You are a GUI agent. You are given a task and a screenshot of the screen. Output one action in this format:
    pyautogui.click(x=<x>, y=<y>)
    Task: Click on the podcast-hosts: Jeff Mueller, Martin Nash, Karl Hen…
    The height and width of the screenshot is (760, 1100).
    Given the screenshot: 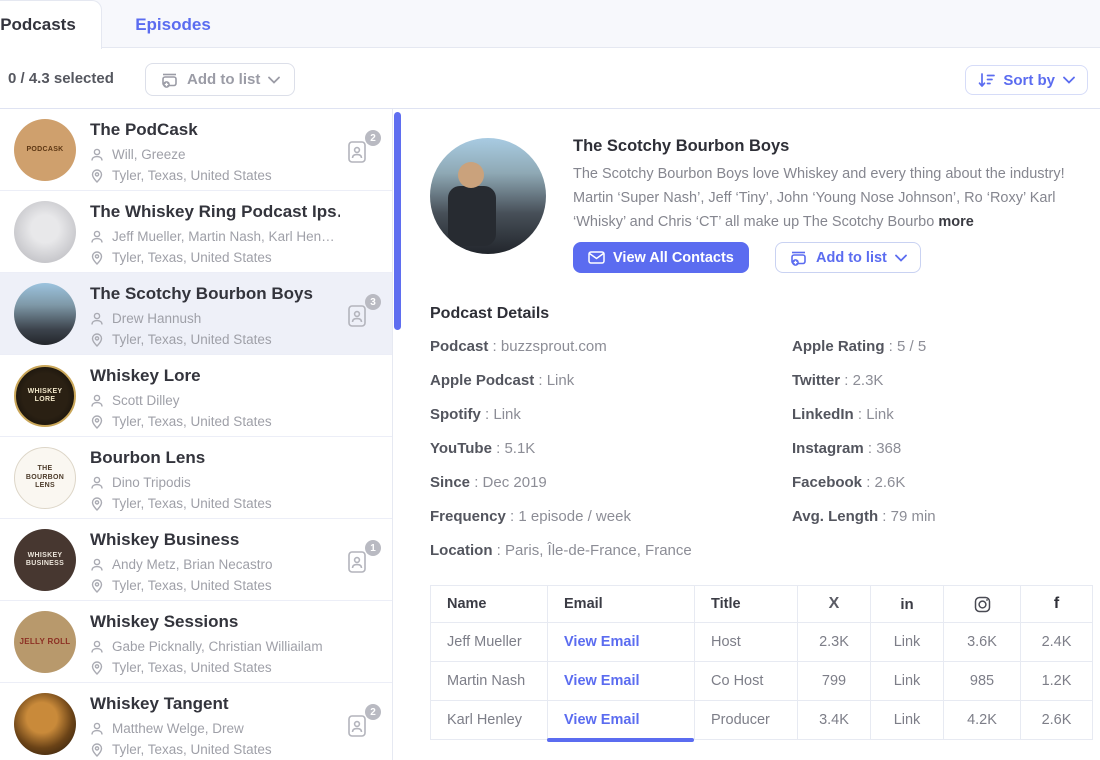 What is the action you would take?
    pyautogui.click(x=220, y=236)
    